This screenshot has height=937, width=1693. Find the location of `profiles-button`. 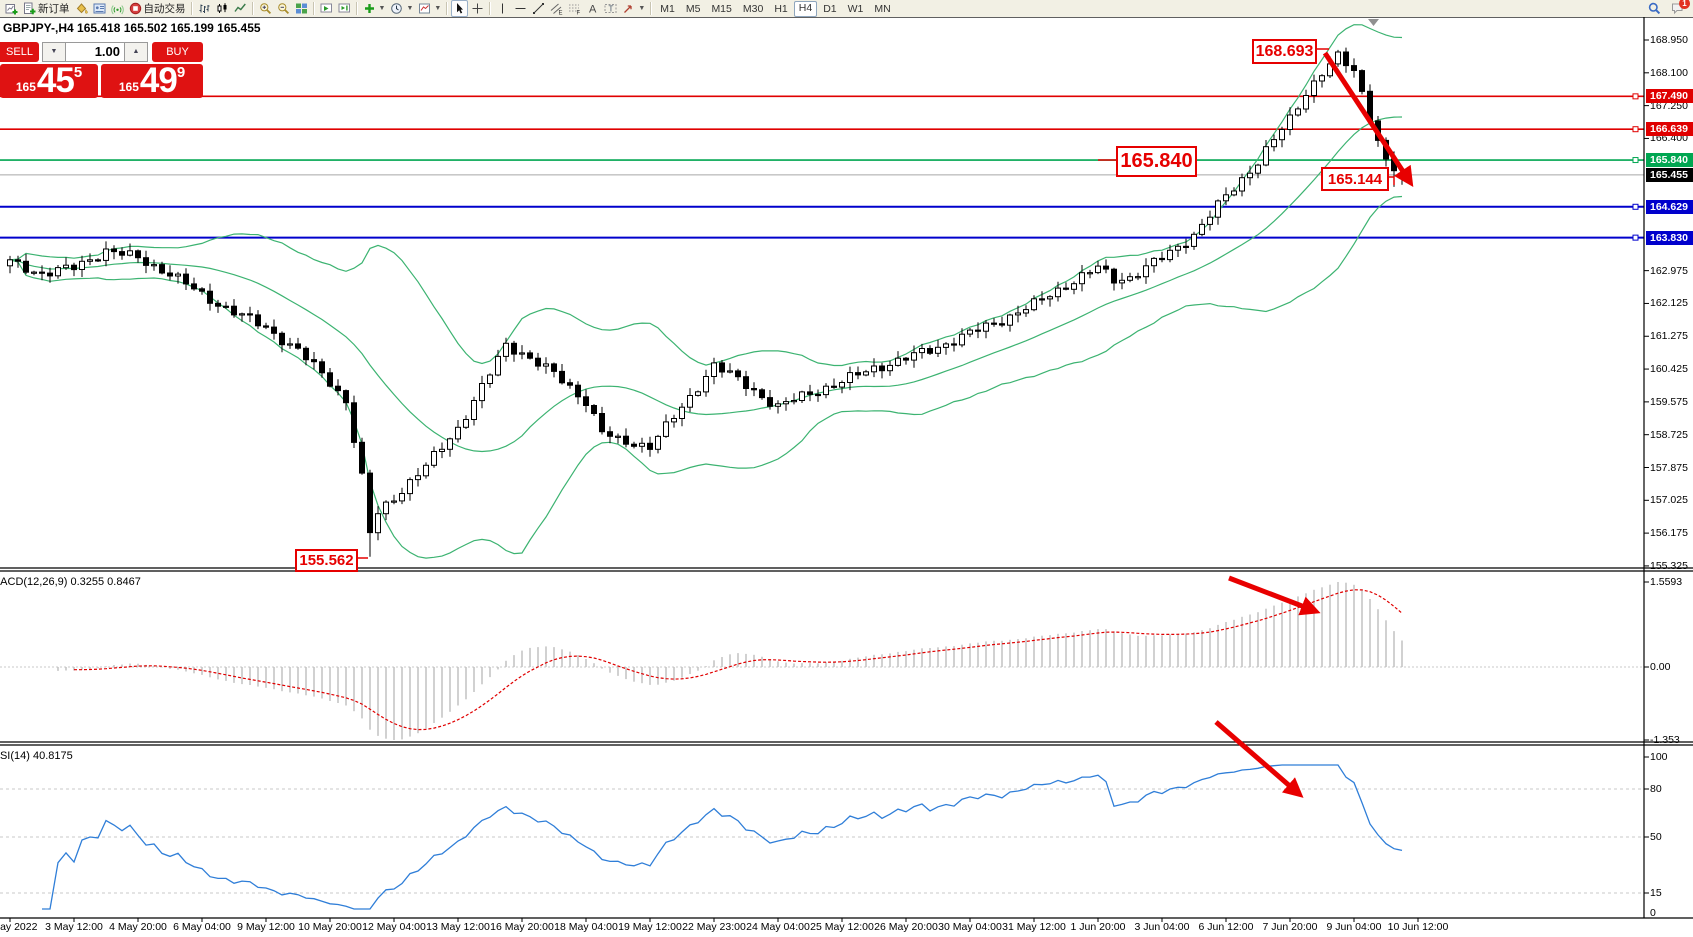

profiles-button is located at coordinates (99, 8).